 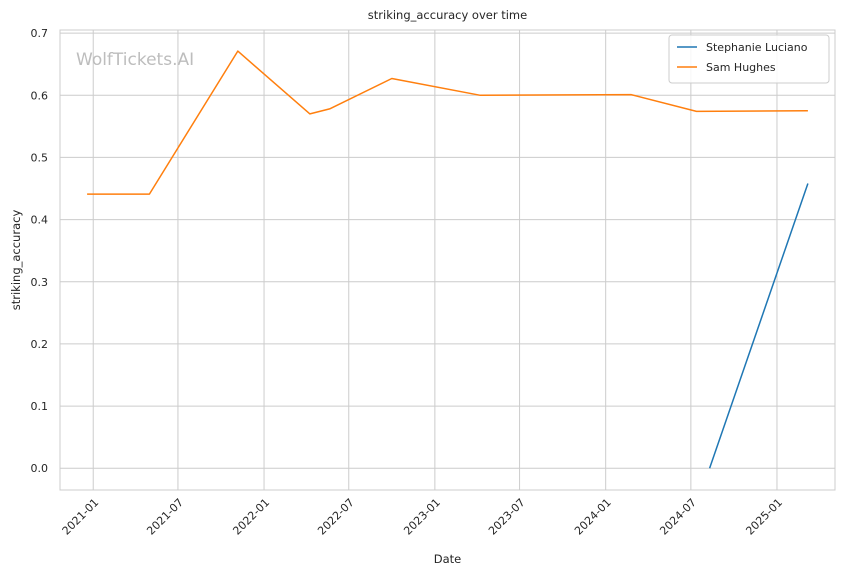 I want to click on y-tick-label: 0.0, so click(x=40, y=468).